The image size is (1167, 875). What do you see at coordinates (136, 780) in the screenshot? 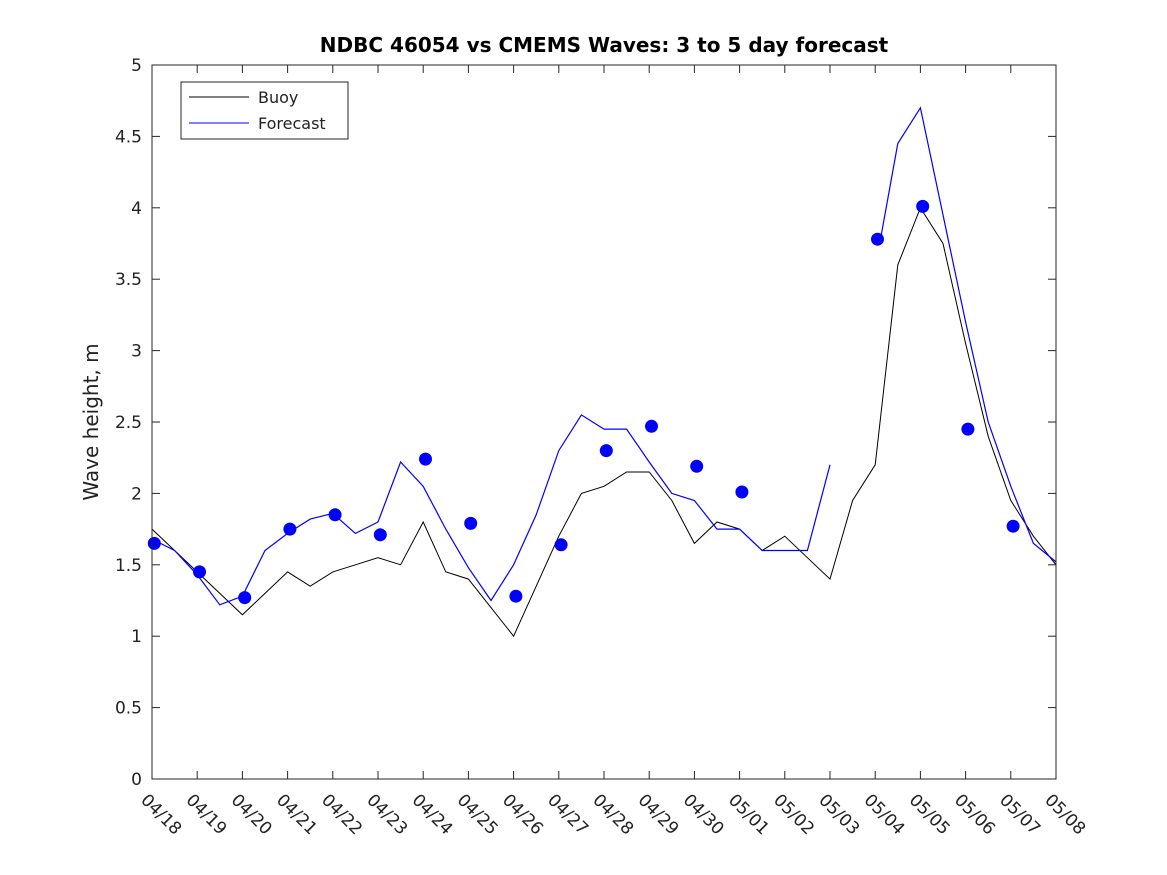
I see `y-tick-label: 0` at bounding box center [136, 780].